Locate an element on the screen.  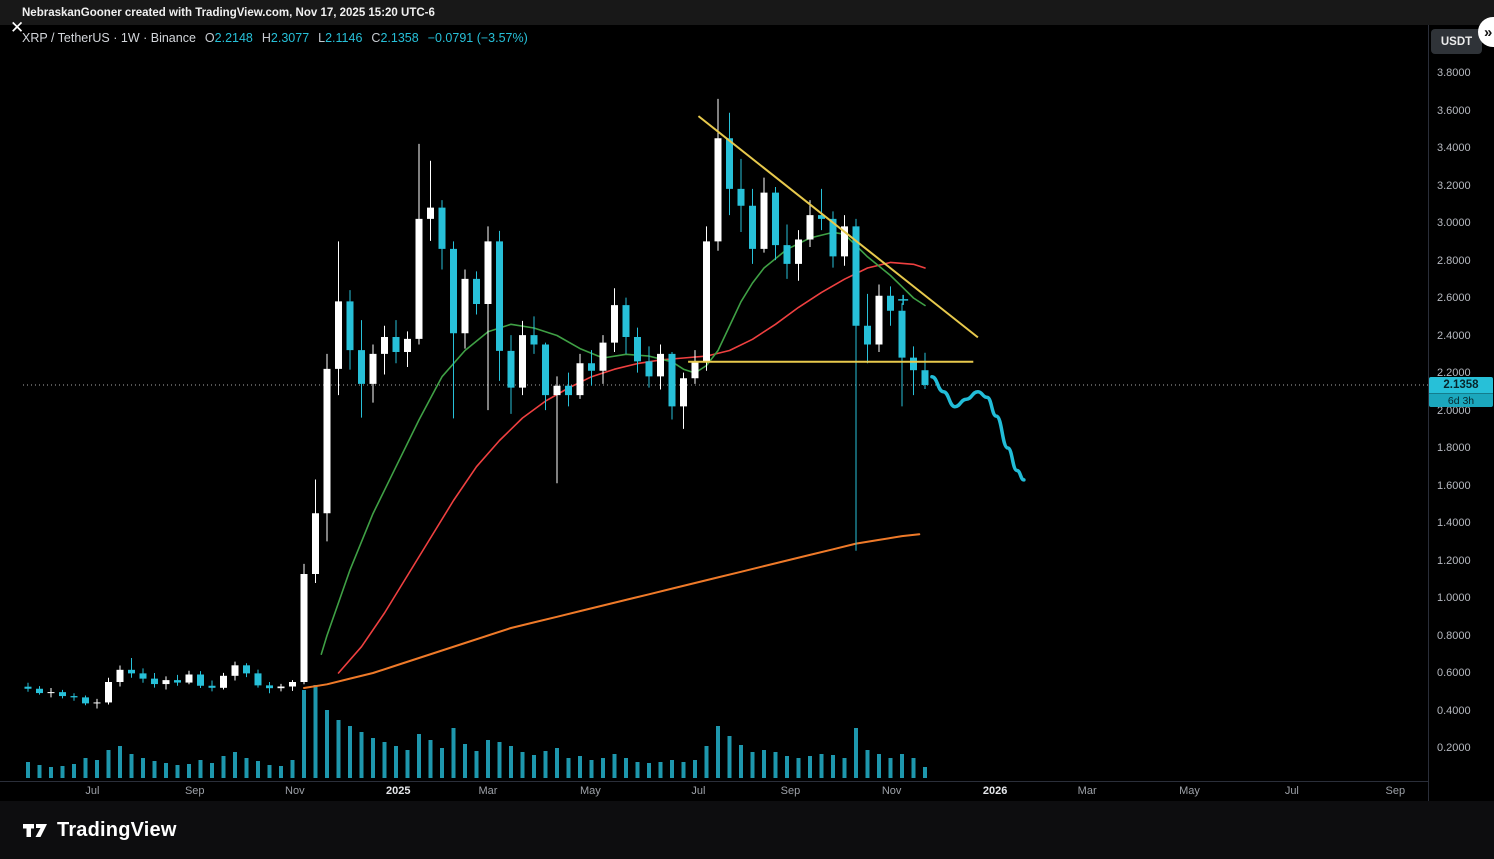
price-tick-label: 3.6000 is located at coordinates (1454, 110).